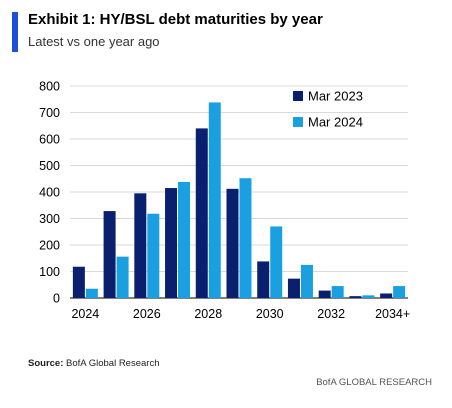 The image size is (452, 408). Describe the element at coordinates (49, 87) in the screenshot. I see `y-tick-label: 800` at that location.